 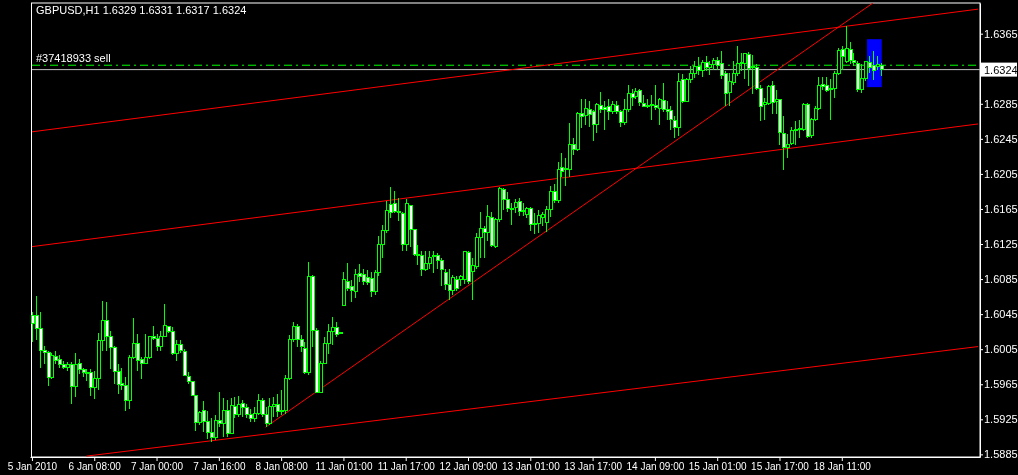 I want to click on ref-line-label: 1.6324, so click(x=1001, y=69).